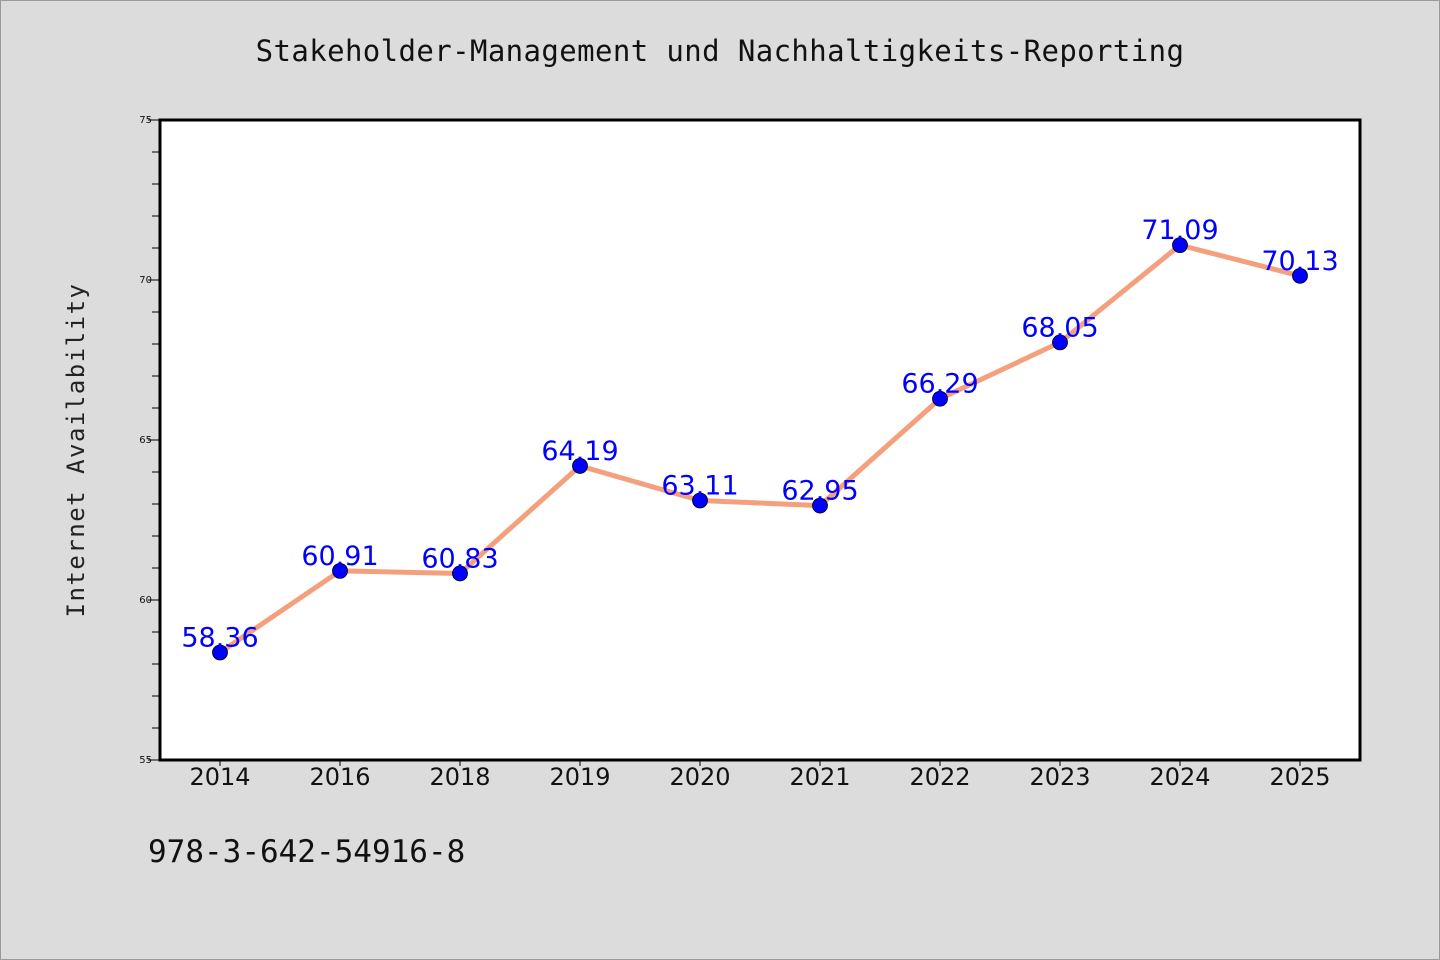 Image resolution: width=1440 pixels, height=960 pixels. I want to click on x-tick-label: 2016, so click(339, 777).